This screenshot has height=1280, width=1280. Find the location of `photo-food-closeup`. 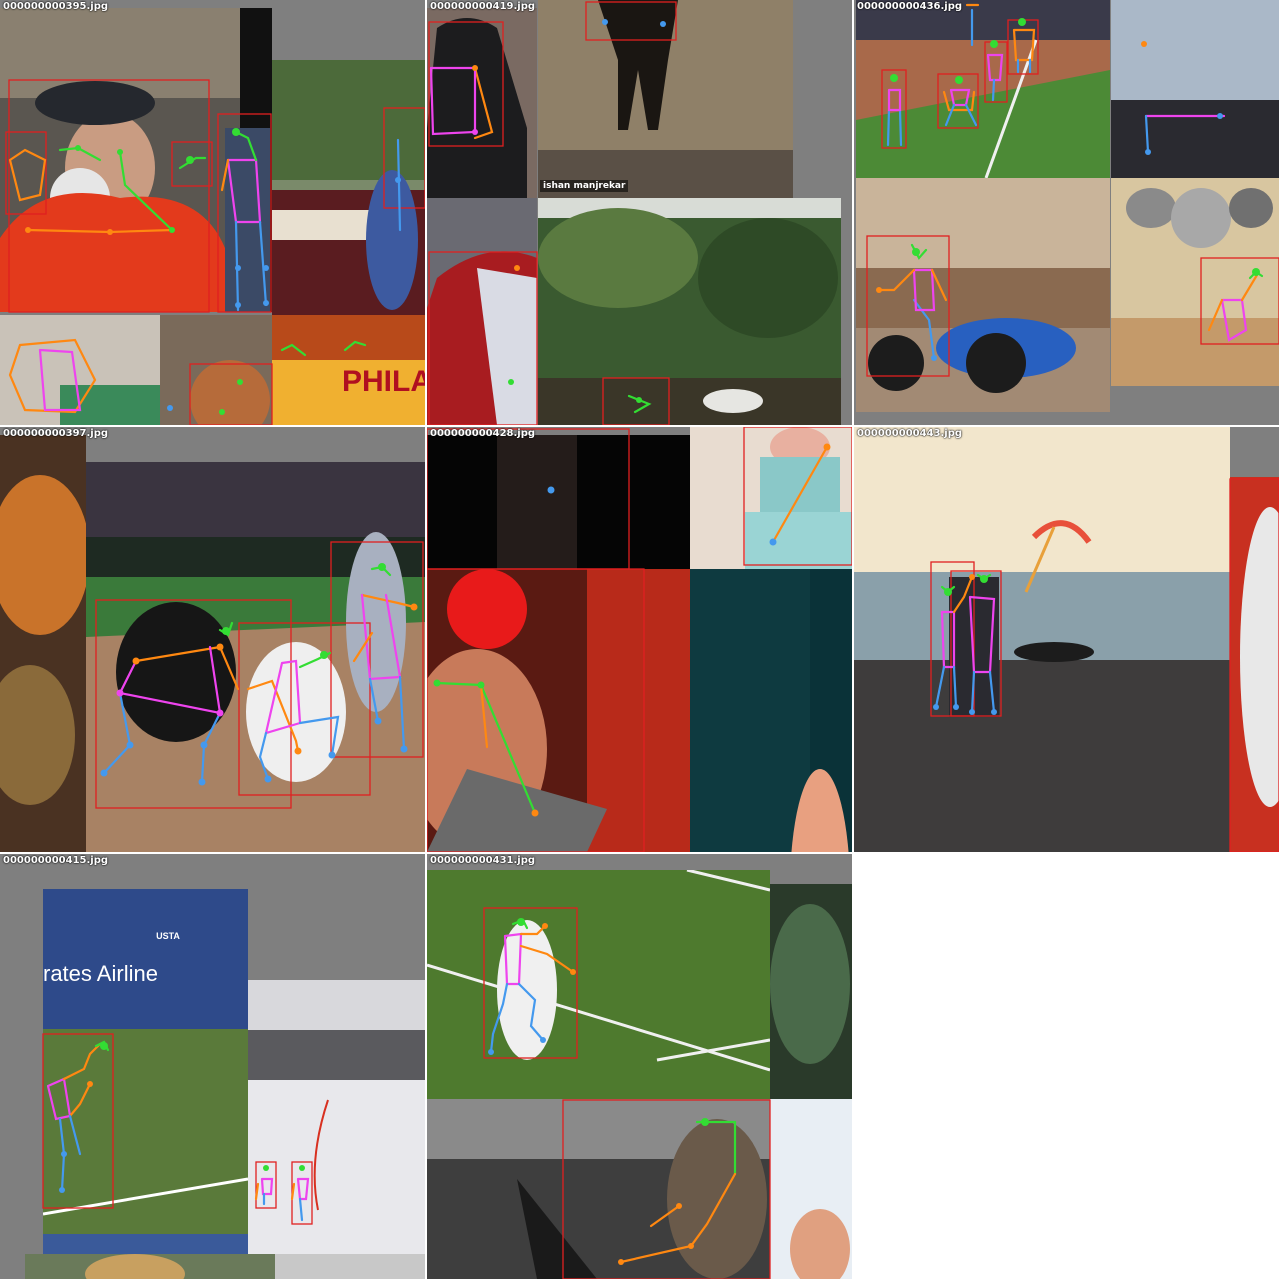

photo-food-closeup is located at coordinates (43, 643).